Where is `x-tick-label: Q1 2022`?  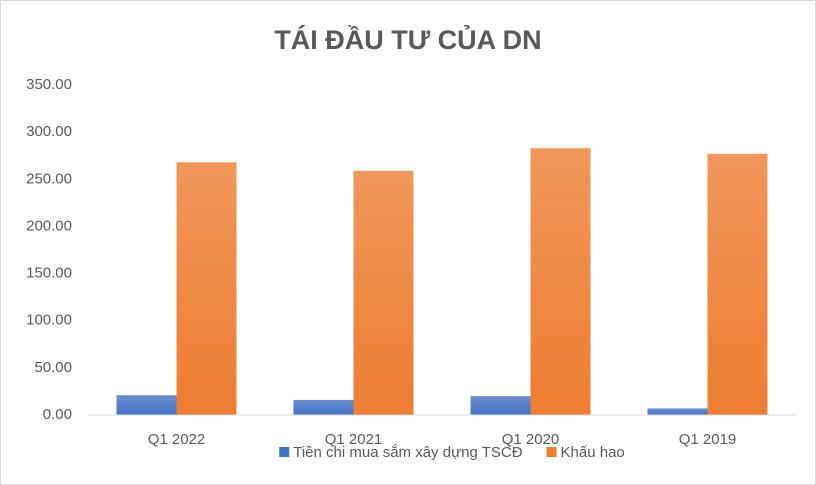 x-tick-label: Q1 2022 is located at coordinates (177, 439).